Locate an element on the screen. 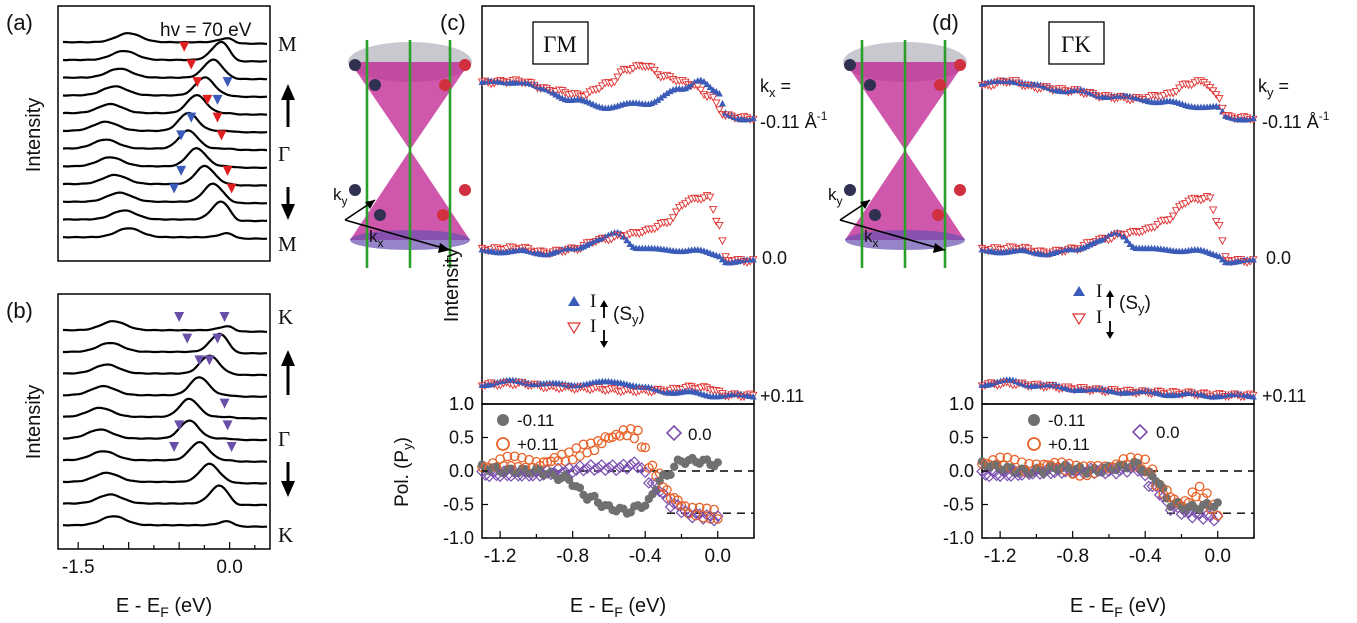 Image resolution: width=1357 pixels, height=623 pixels. panel-c-pol-legend: -0.11 +0.11 0.0 is located at coordinates (604, 432).